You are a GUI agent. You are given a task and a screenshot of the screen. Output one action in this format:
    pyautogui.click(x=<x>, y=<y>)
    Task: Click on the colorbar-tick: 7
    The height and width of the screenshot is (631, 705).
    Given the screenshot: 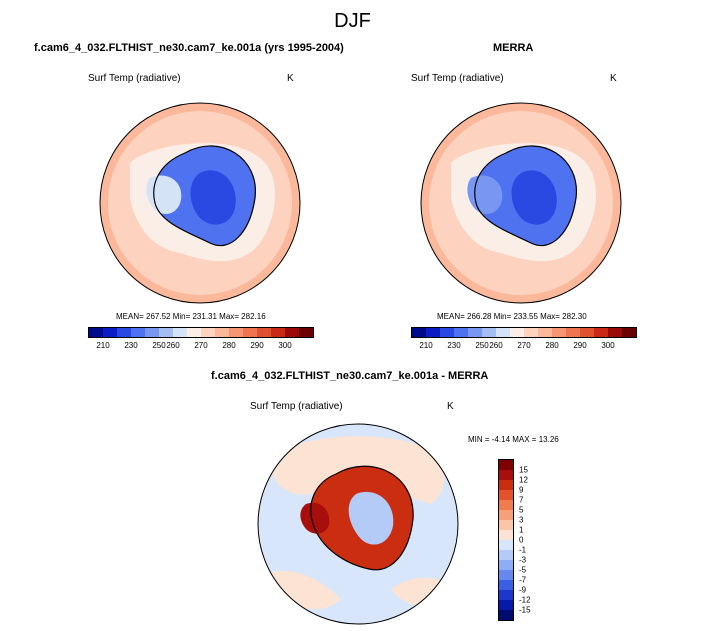 What is the action you would take?
    pyautogui.click(x=521, y=500)
    